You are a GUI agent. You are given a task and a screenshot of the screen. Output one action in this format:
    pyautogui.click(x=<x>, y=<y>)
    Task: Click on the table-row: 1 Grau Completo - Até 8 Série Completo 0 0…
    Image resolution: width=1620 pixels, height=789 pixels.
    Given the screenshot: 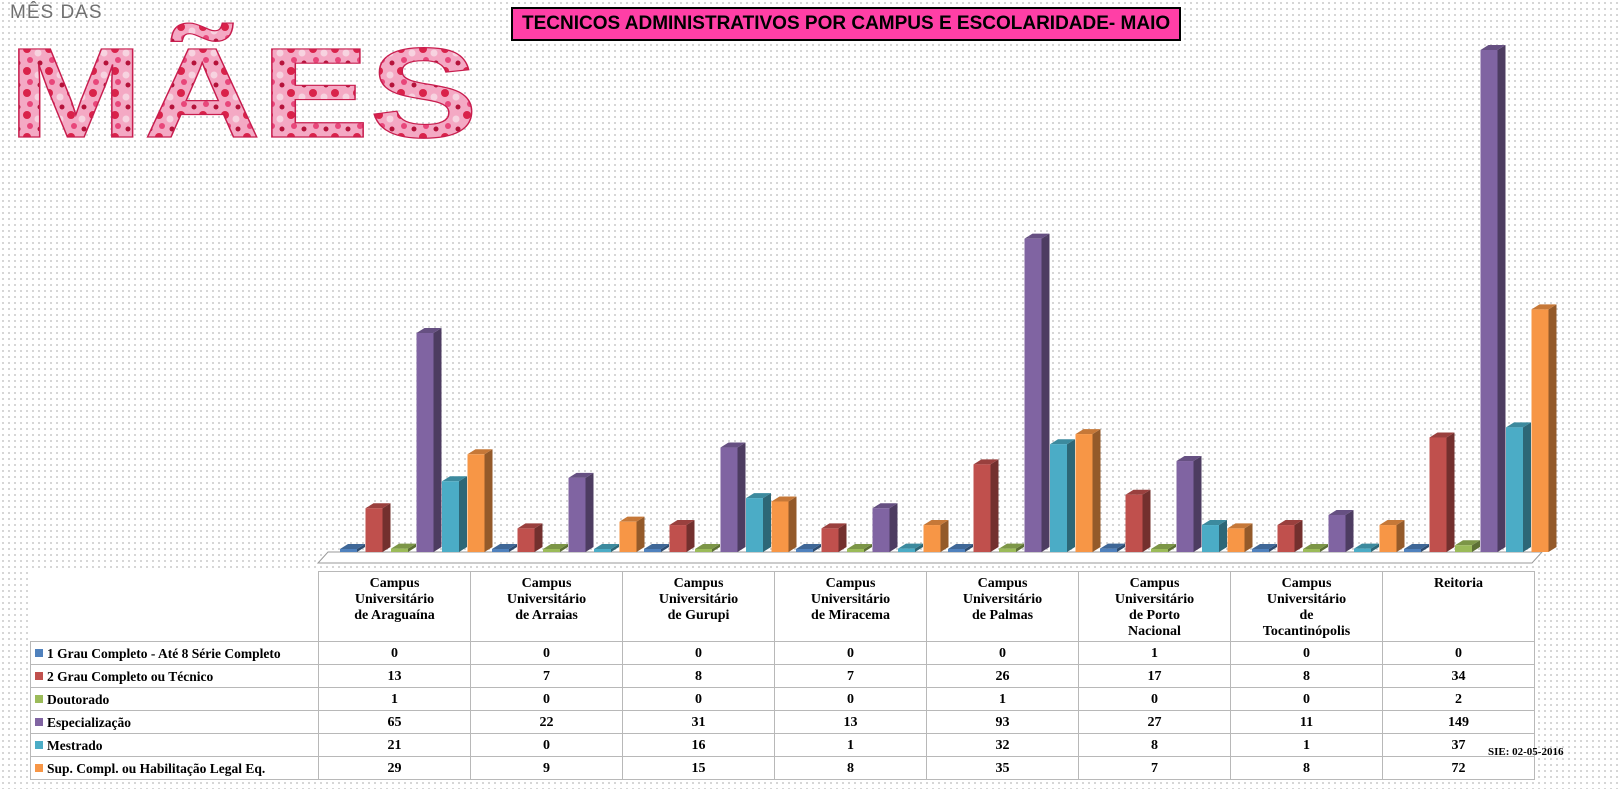 What is the action you would take?
    pyautogui.click(x=782, y=653)
    